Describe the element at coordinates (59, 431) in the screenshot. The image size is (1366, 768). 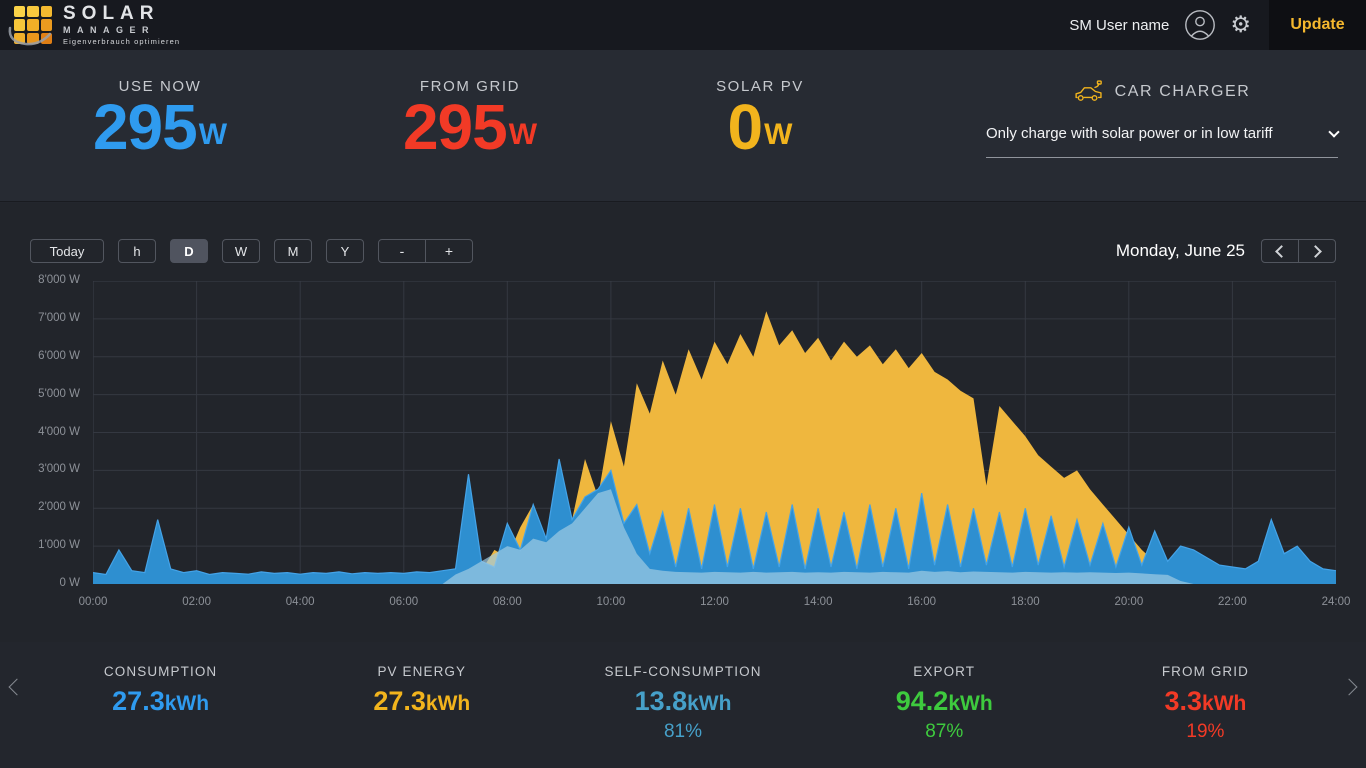
I see `y-tick-label: 4'000 W` at that location.